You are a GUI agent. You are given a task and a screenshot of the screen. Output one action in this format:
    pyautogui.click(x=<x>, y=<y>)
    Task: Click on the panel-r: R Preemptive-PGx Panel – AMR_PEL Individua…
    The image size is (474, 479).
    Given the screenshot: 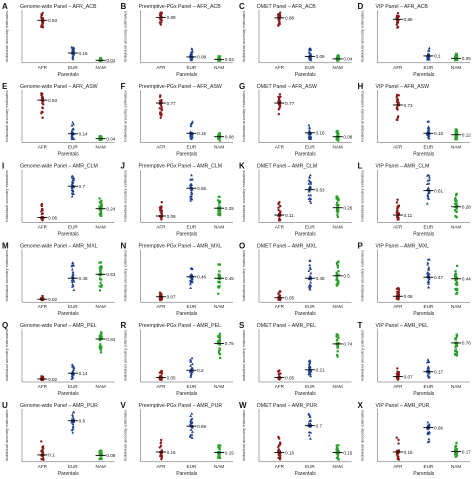 What is the action you would take?
    pyautogui.click(x=178, y=359)
    